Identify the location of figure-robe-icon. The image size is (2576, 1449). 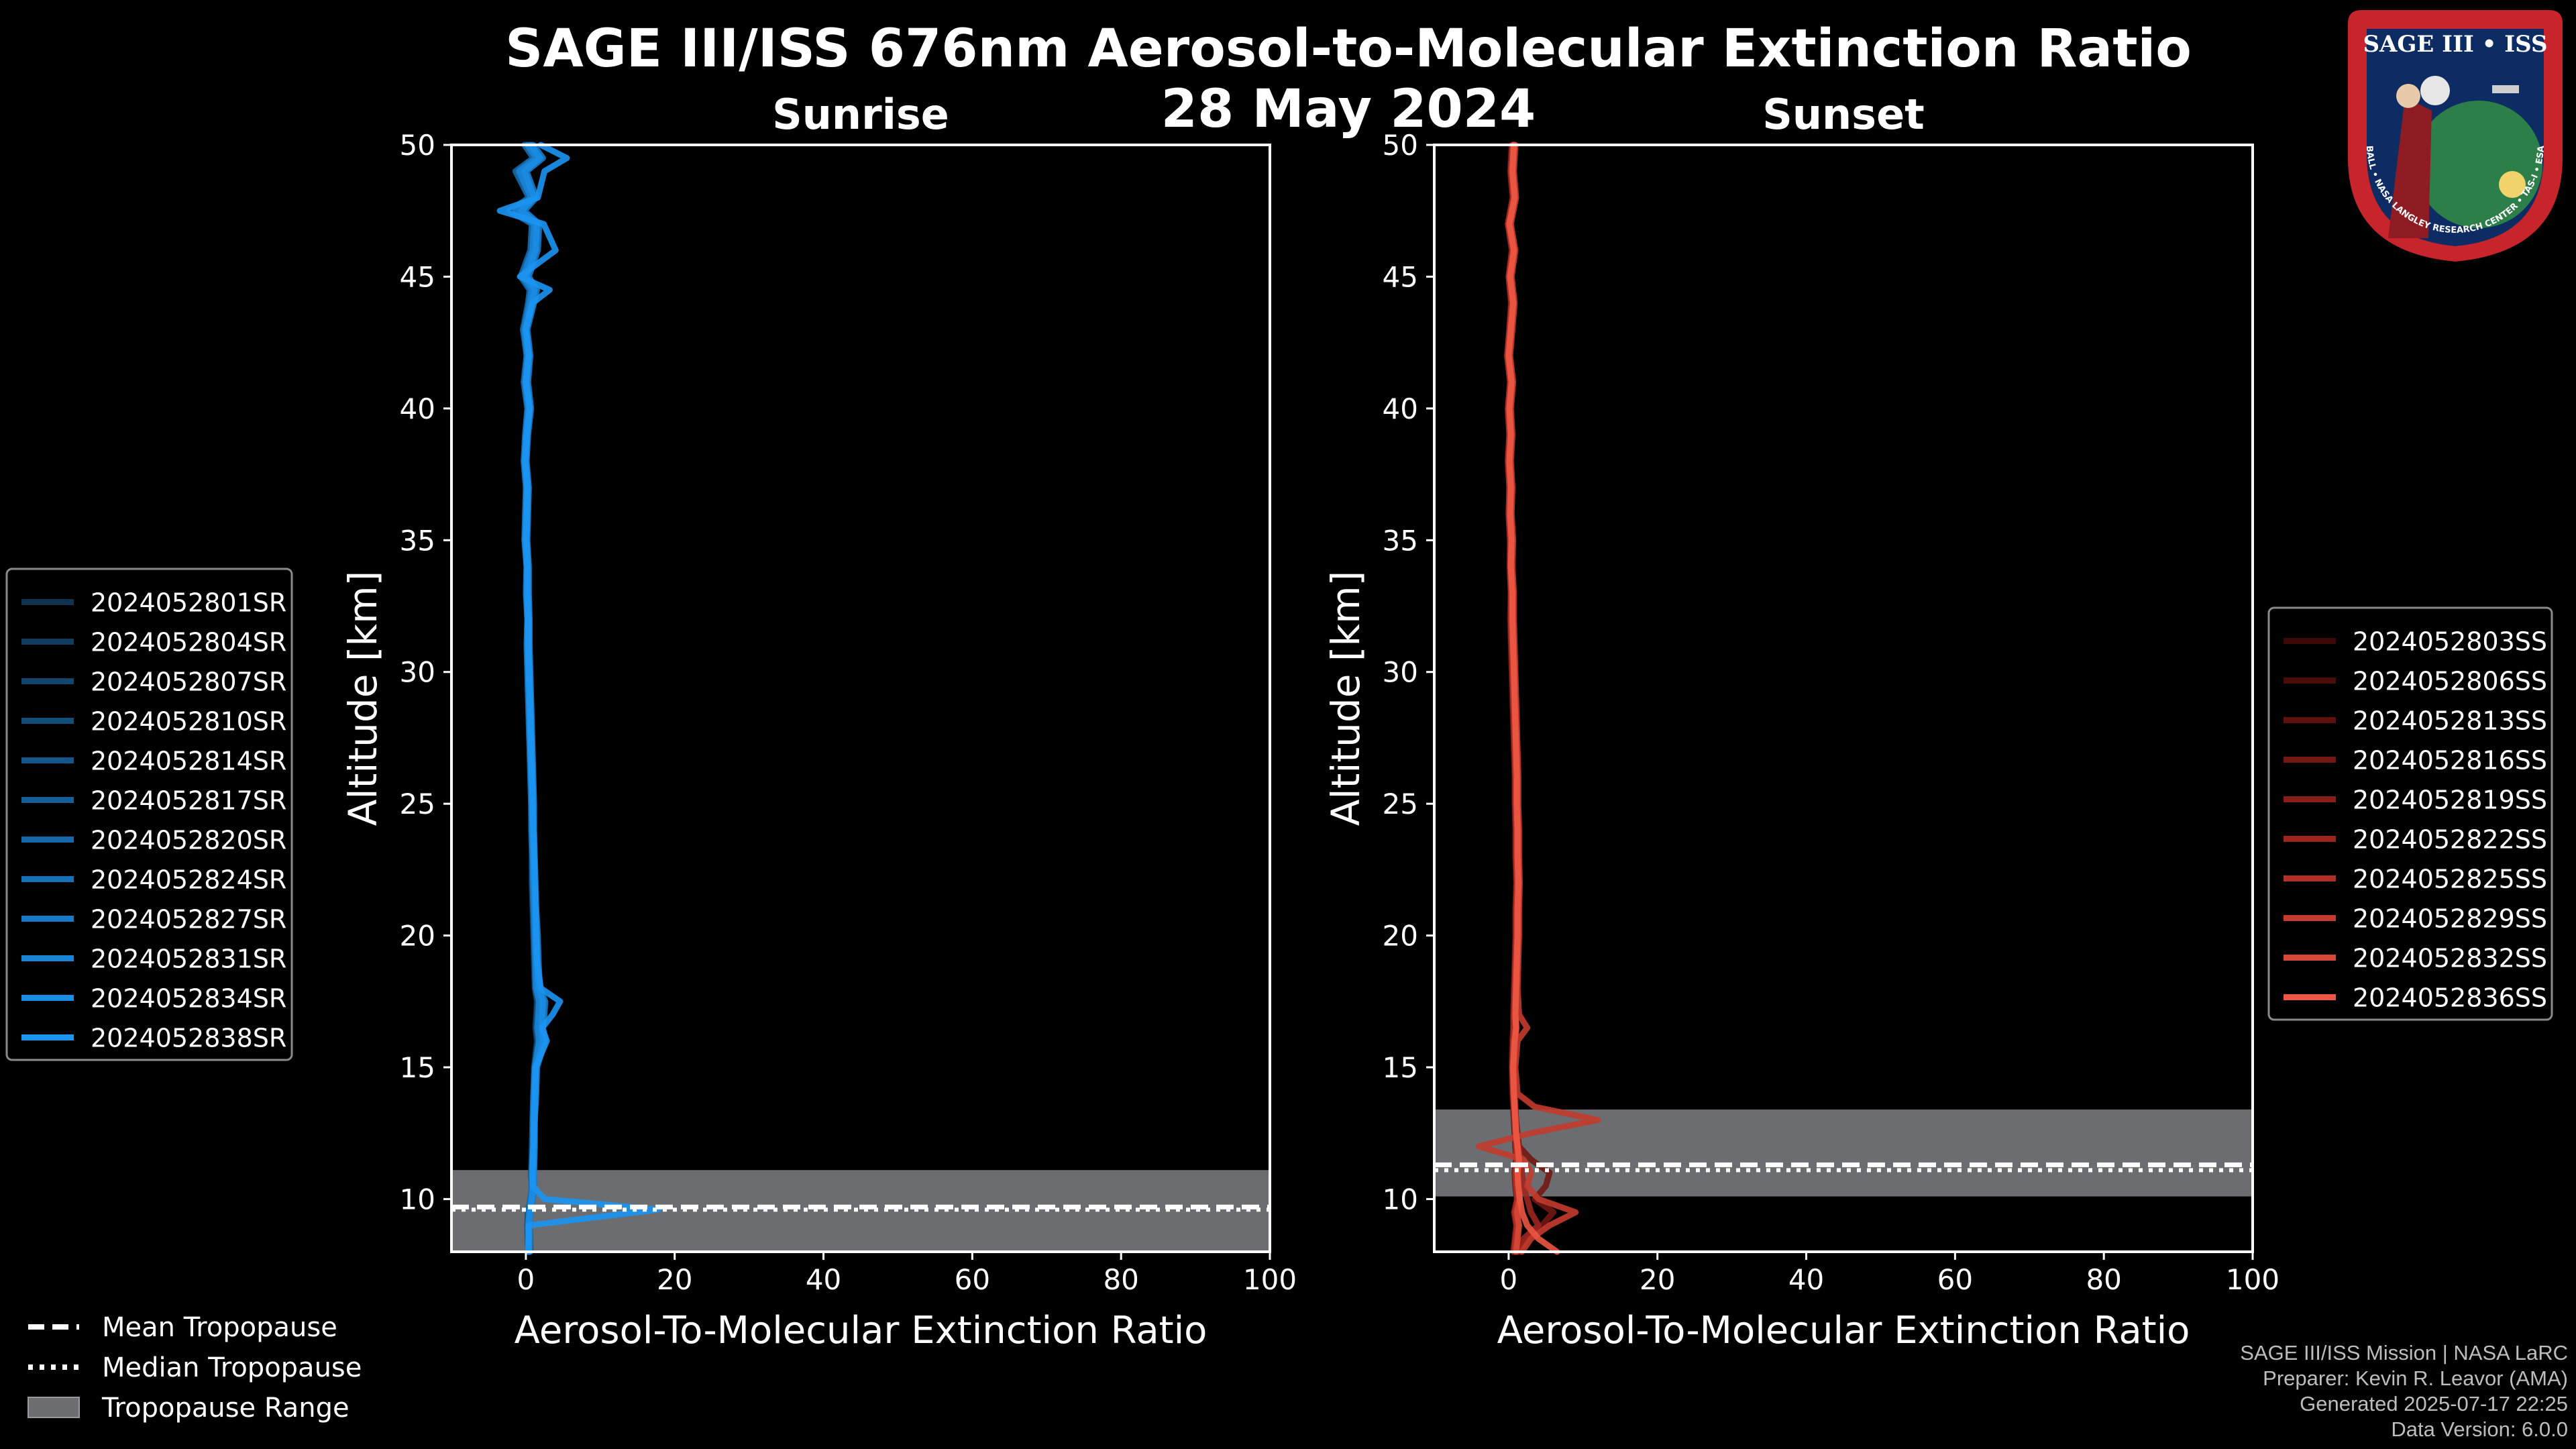
(2410, 167).